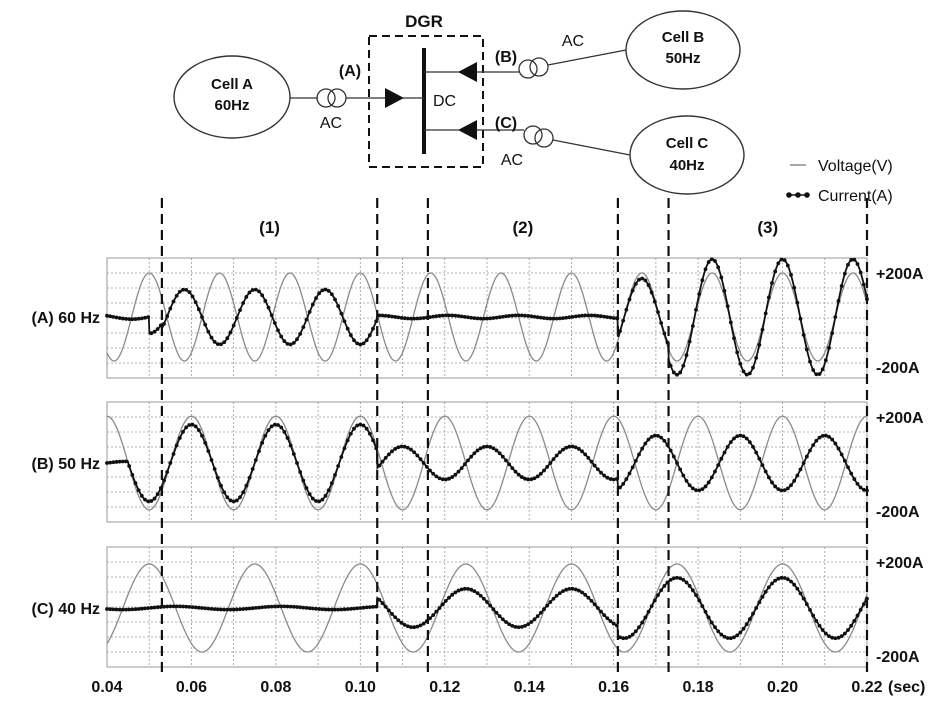 The height and width of the screenshot is (701, 945). What do you see at coordinates (231, 105) in the screenshot?
I see `cell-a-freq: 60Hz` at bounding box center [231, 105].